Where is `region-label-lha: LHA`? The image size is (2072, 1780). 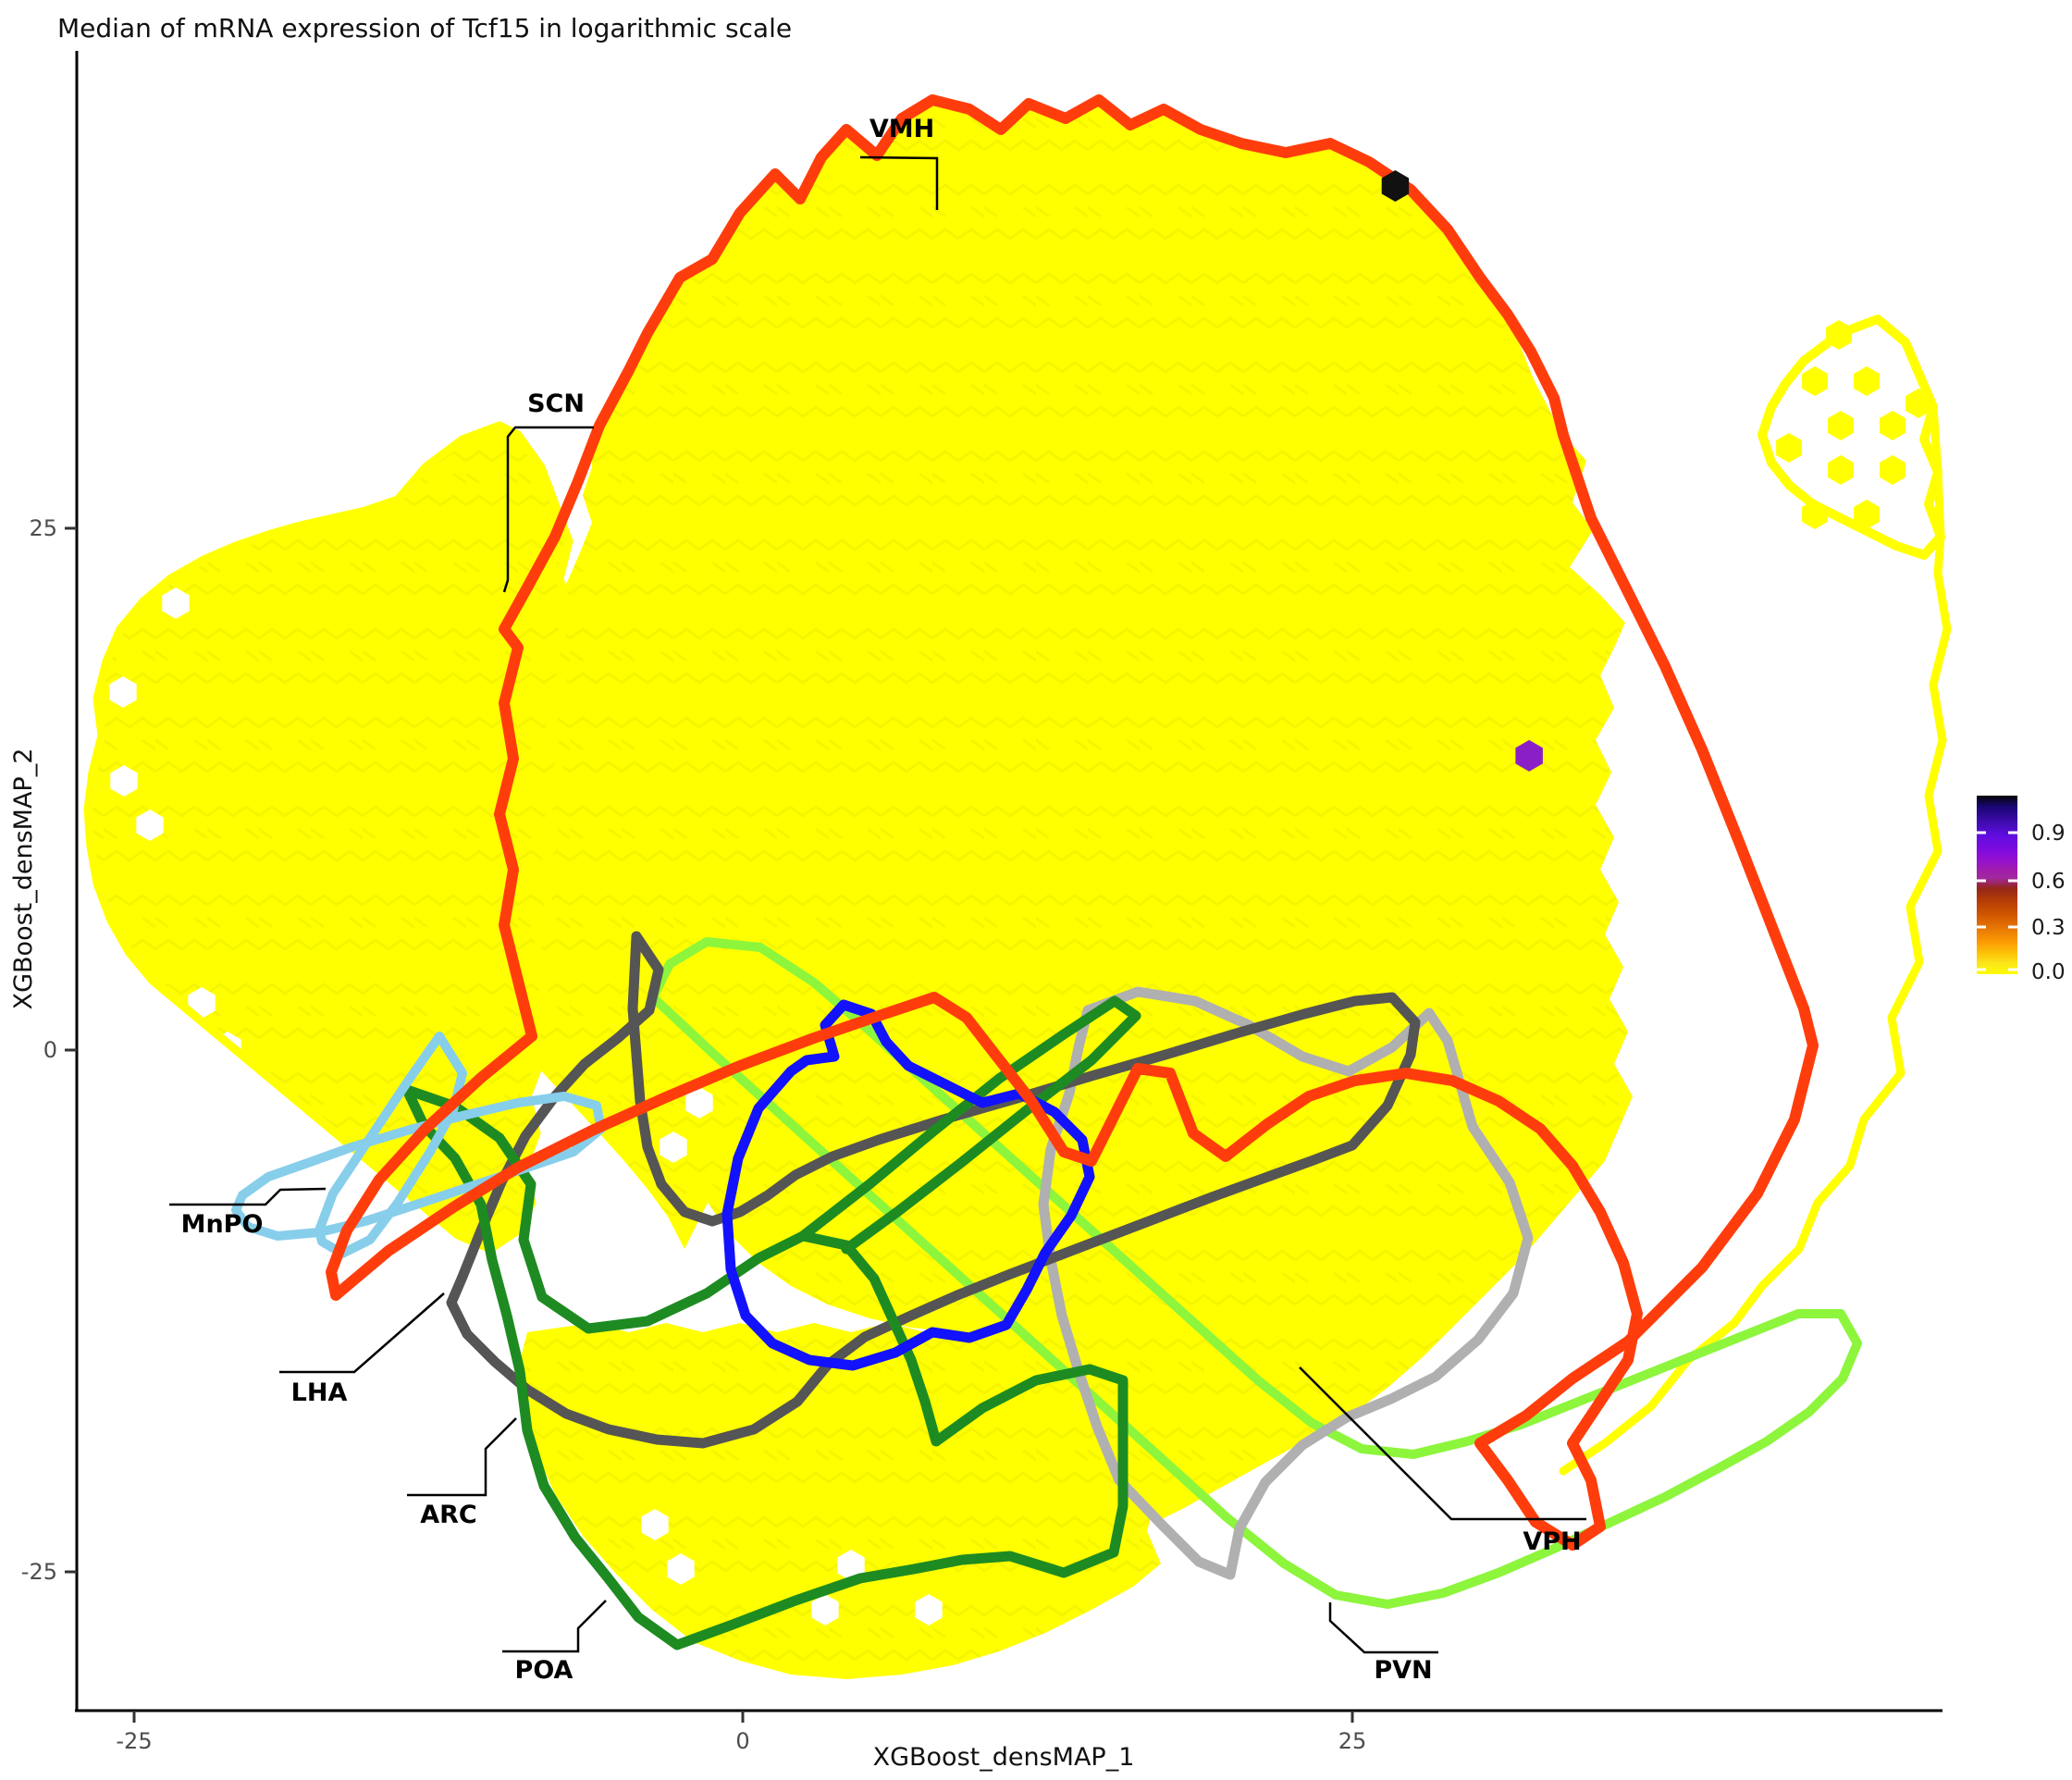 region-label-lha: LHA is located at coordinates (319, 1392).